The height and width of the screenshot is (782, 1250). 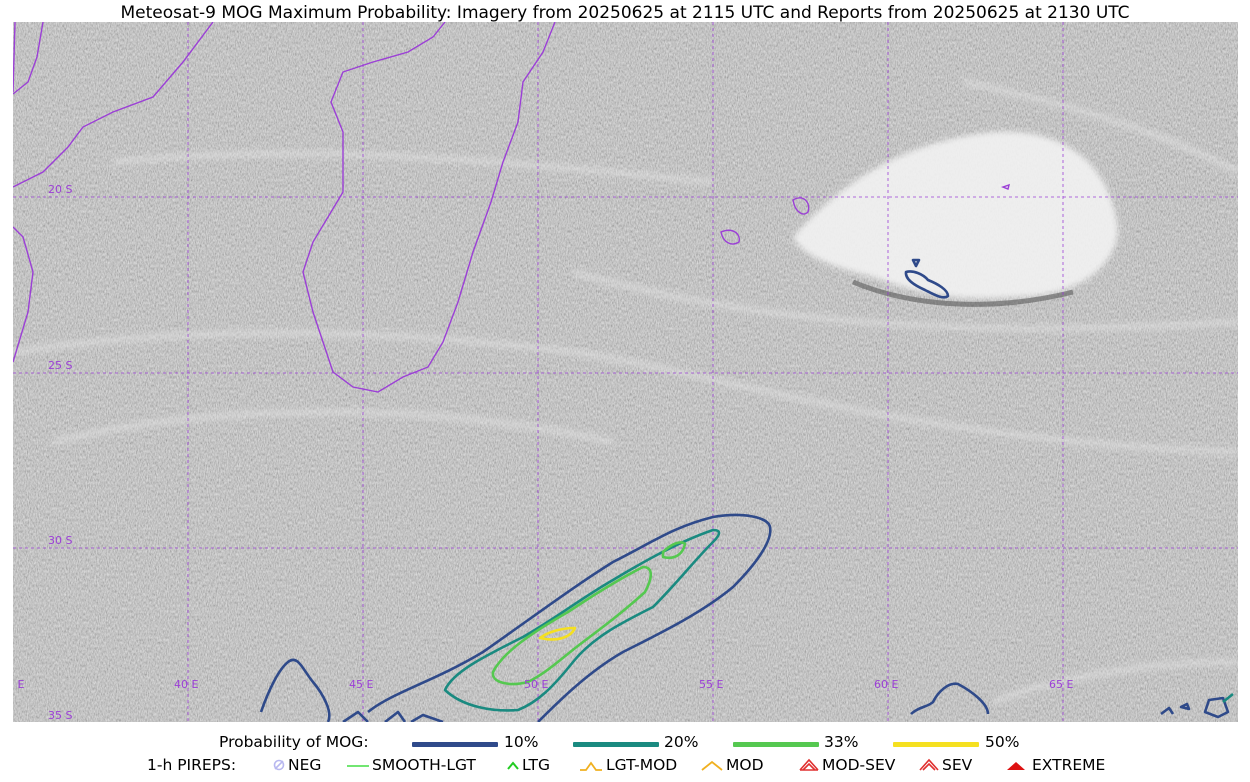 I want to click on contour-10-sw2, so click(x=427, y=717).